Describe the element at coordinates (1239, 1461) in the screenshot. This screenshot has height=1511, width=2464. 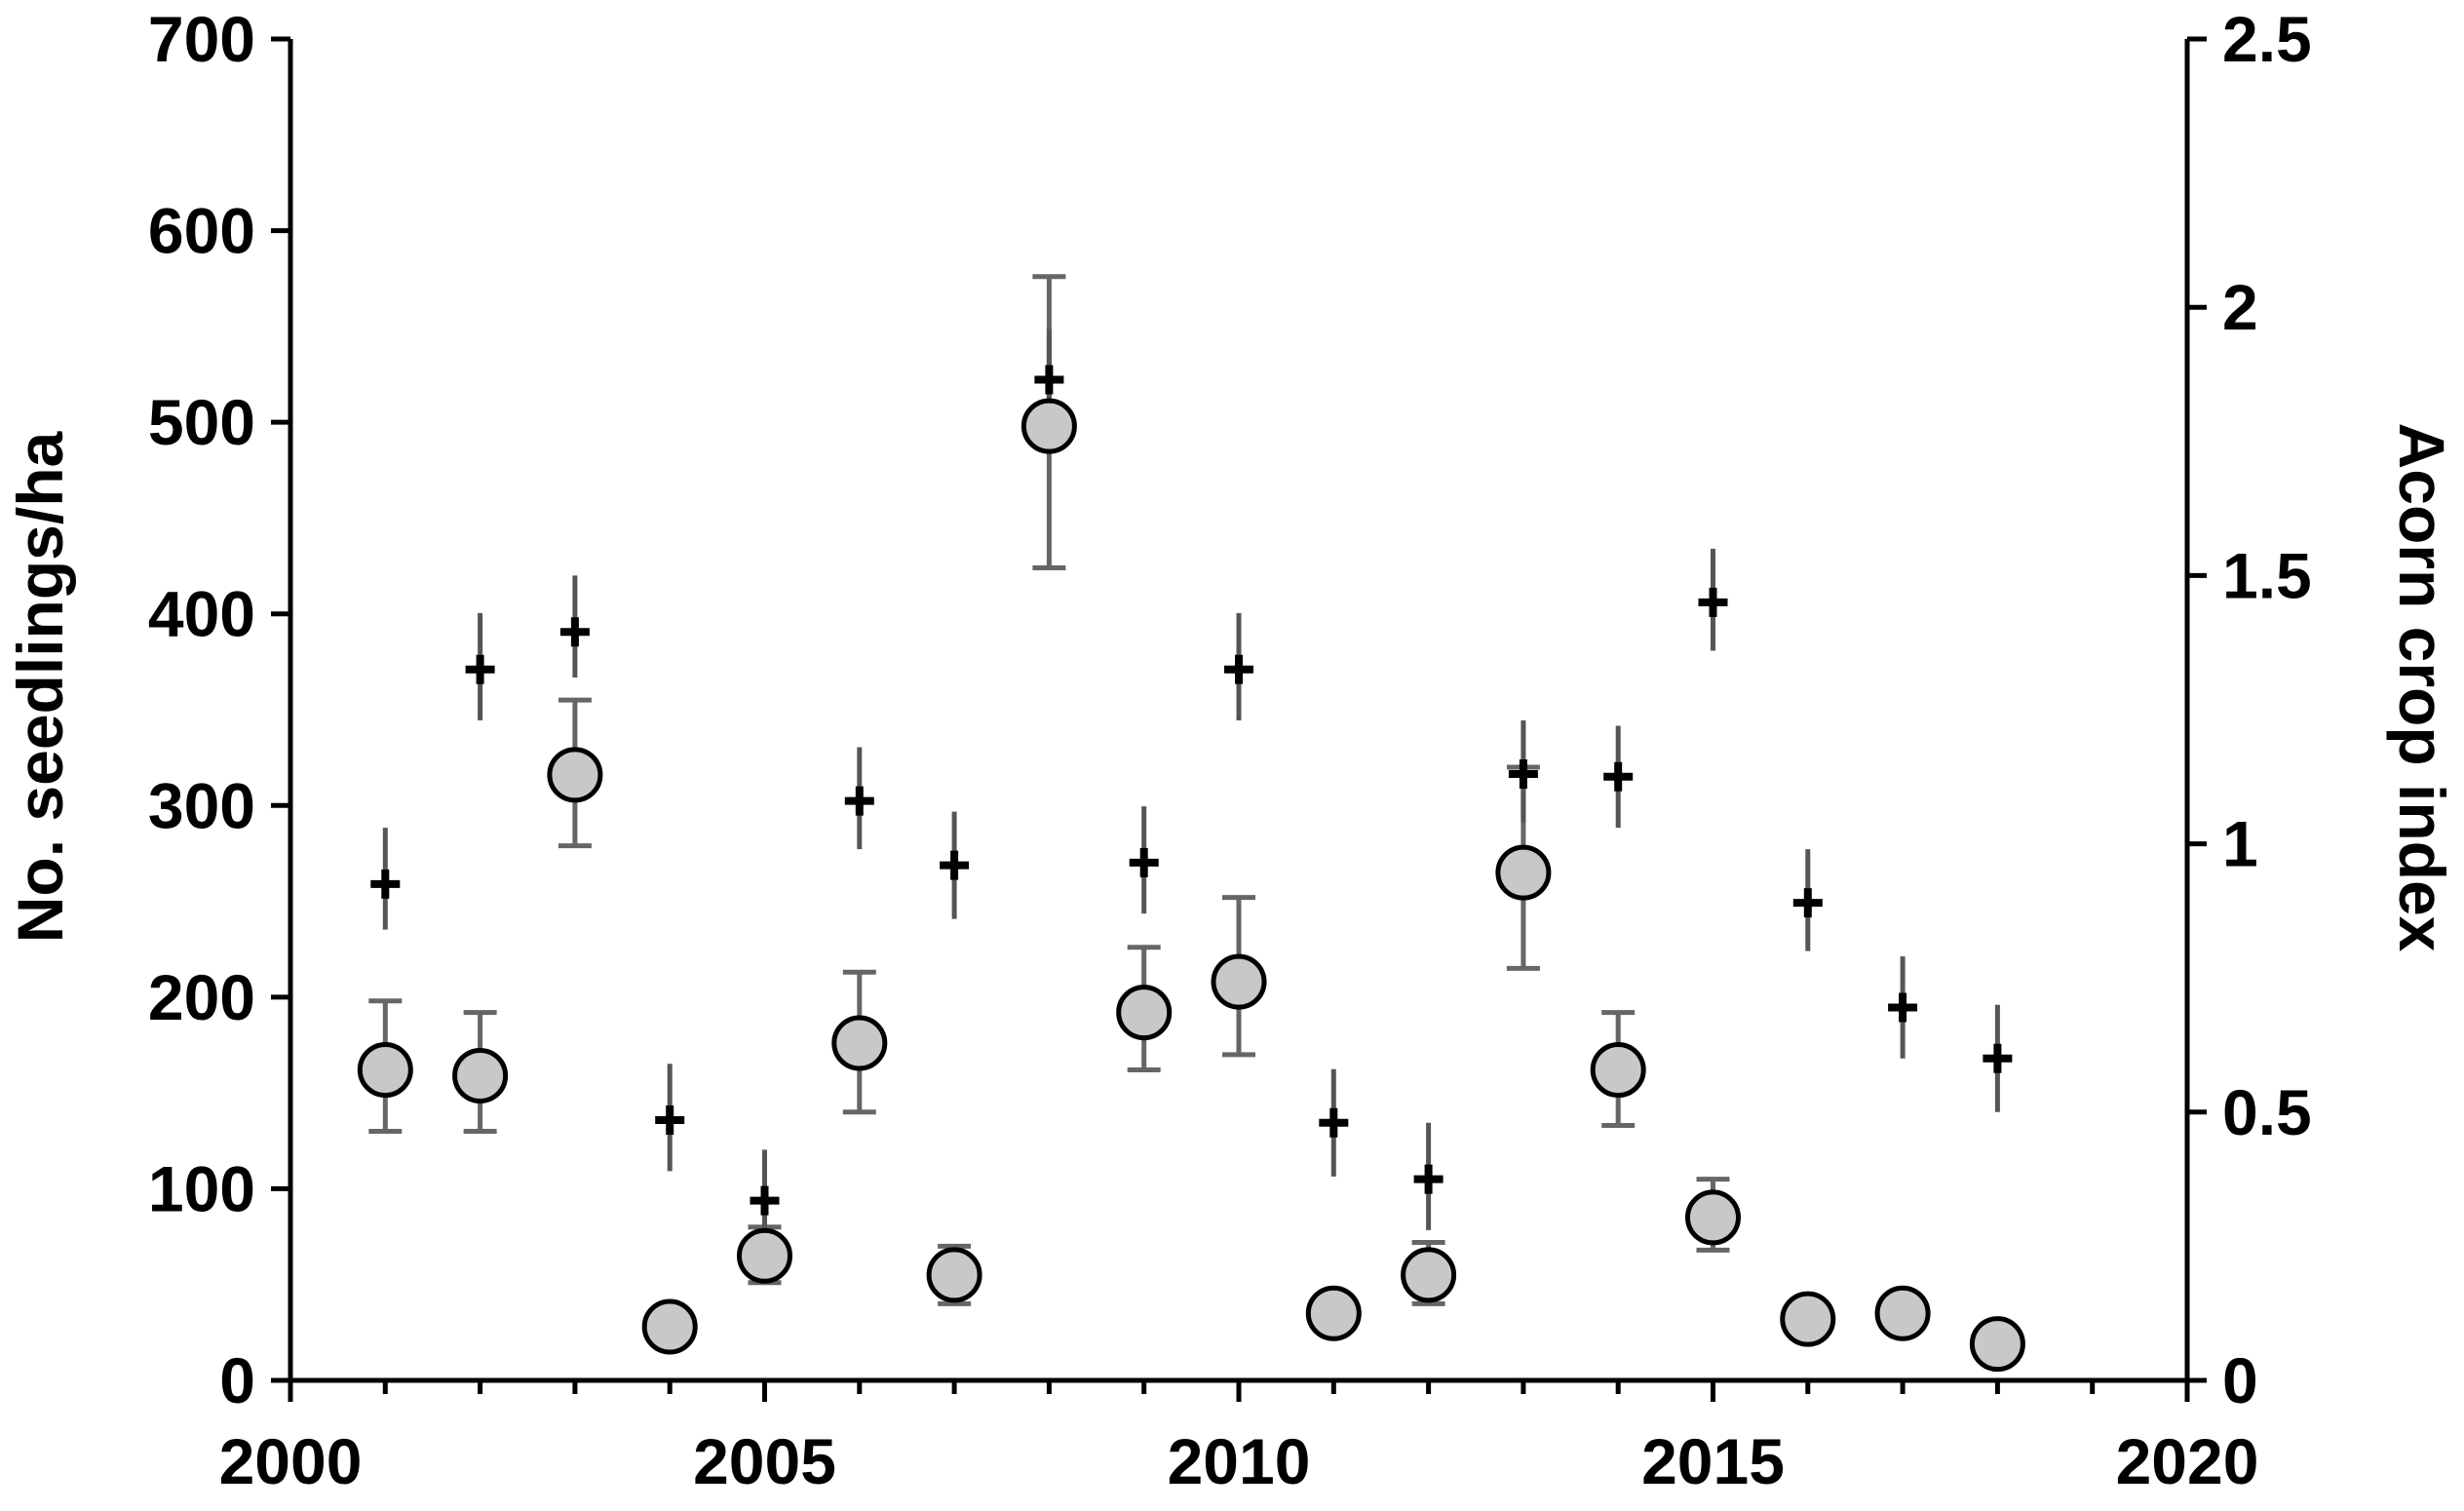
I see `x-tick-label: 2010` at that location.